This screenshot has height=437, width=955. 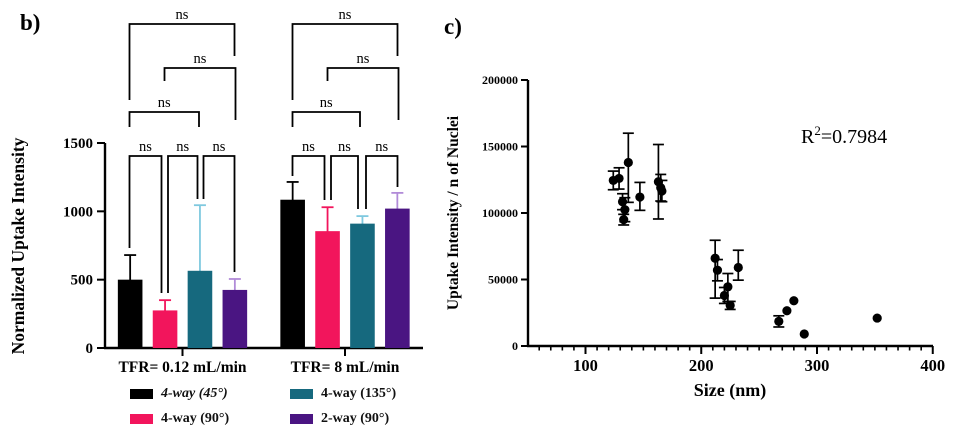 I want to click on x-axis-group-label: TFR= 8 mL/min, so click(x=345, y=367).